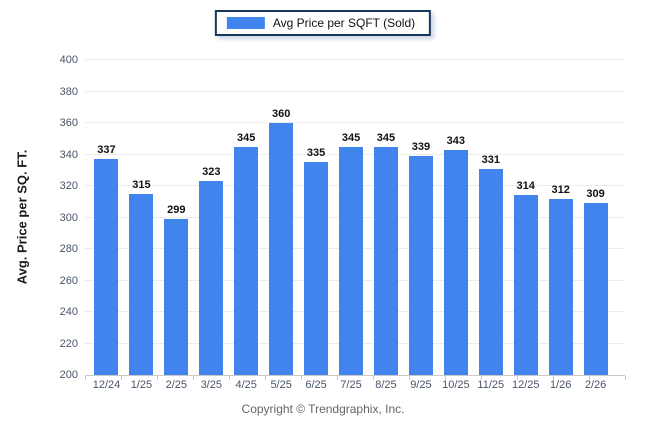 This screenshot has width=646, height=434. Describe the element at coordinates (176, 385) in the screenshot. I see `x-tick-label: 2/25` at that location.